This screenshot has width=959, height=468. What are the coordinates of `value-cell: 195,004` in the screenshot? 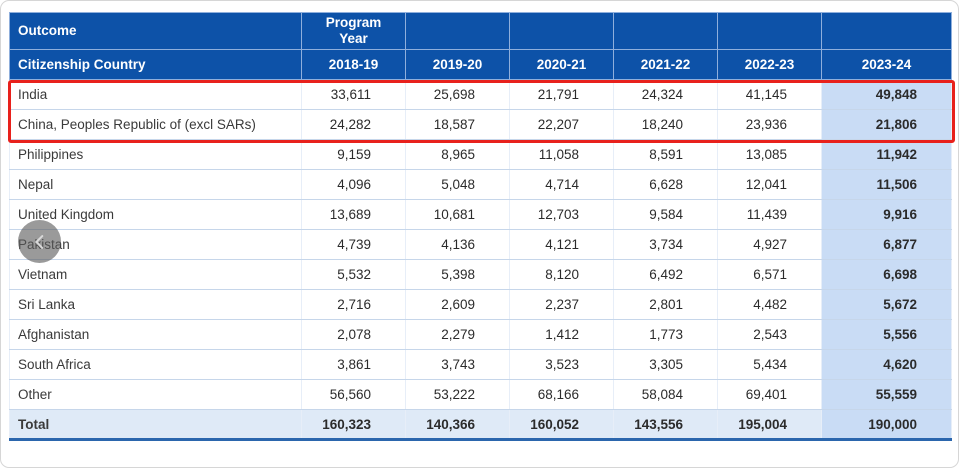 It's located at (769, 425).